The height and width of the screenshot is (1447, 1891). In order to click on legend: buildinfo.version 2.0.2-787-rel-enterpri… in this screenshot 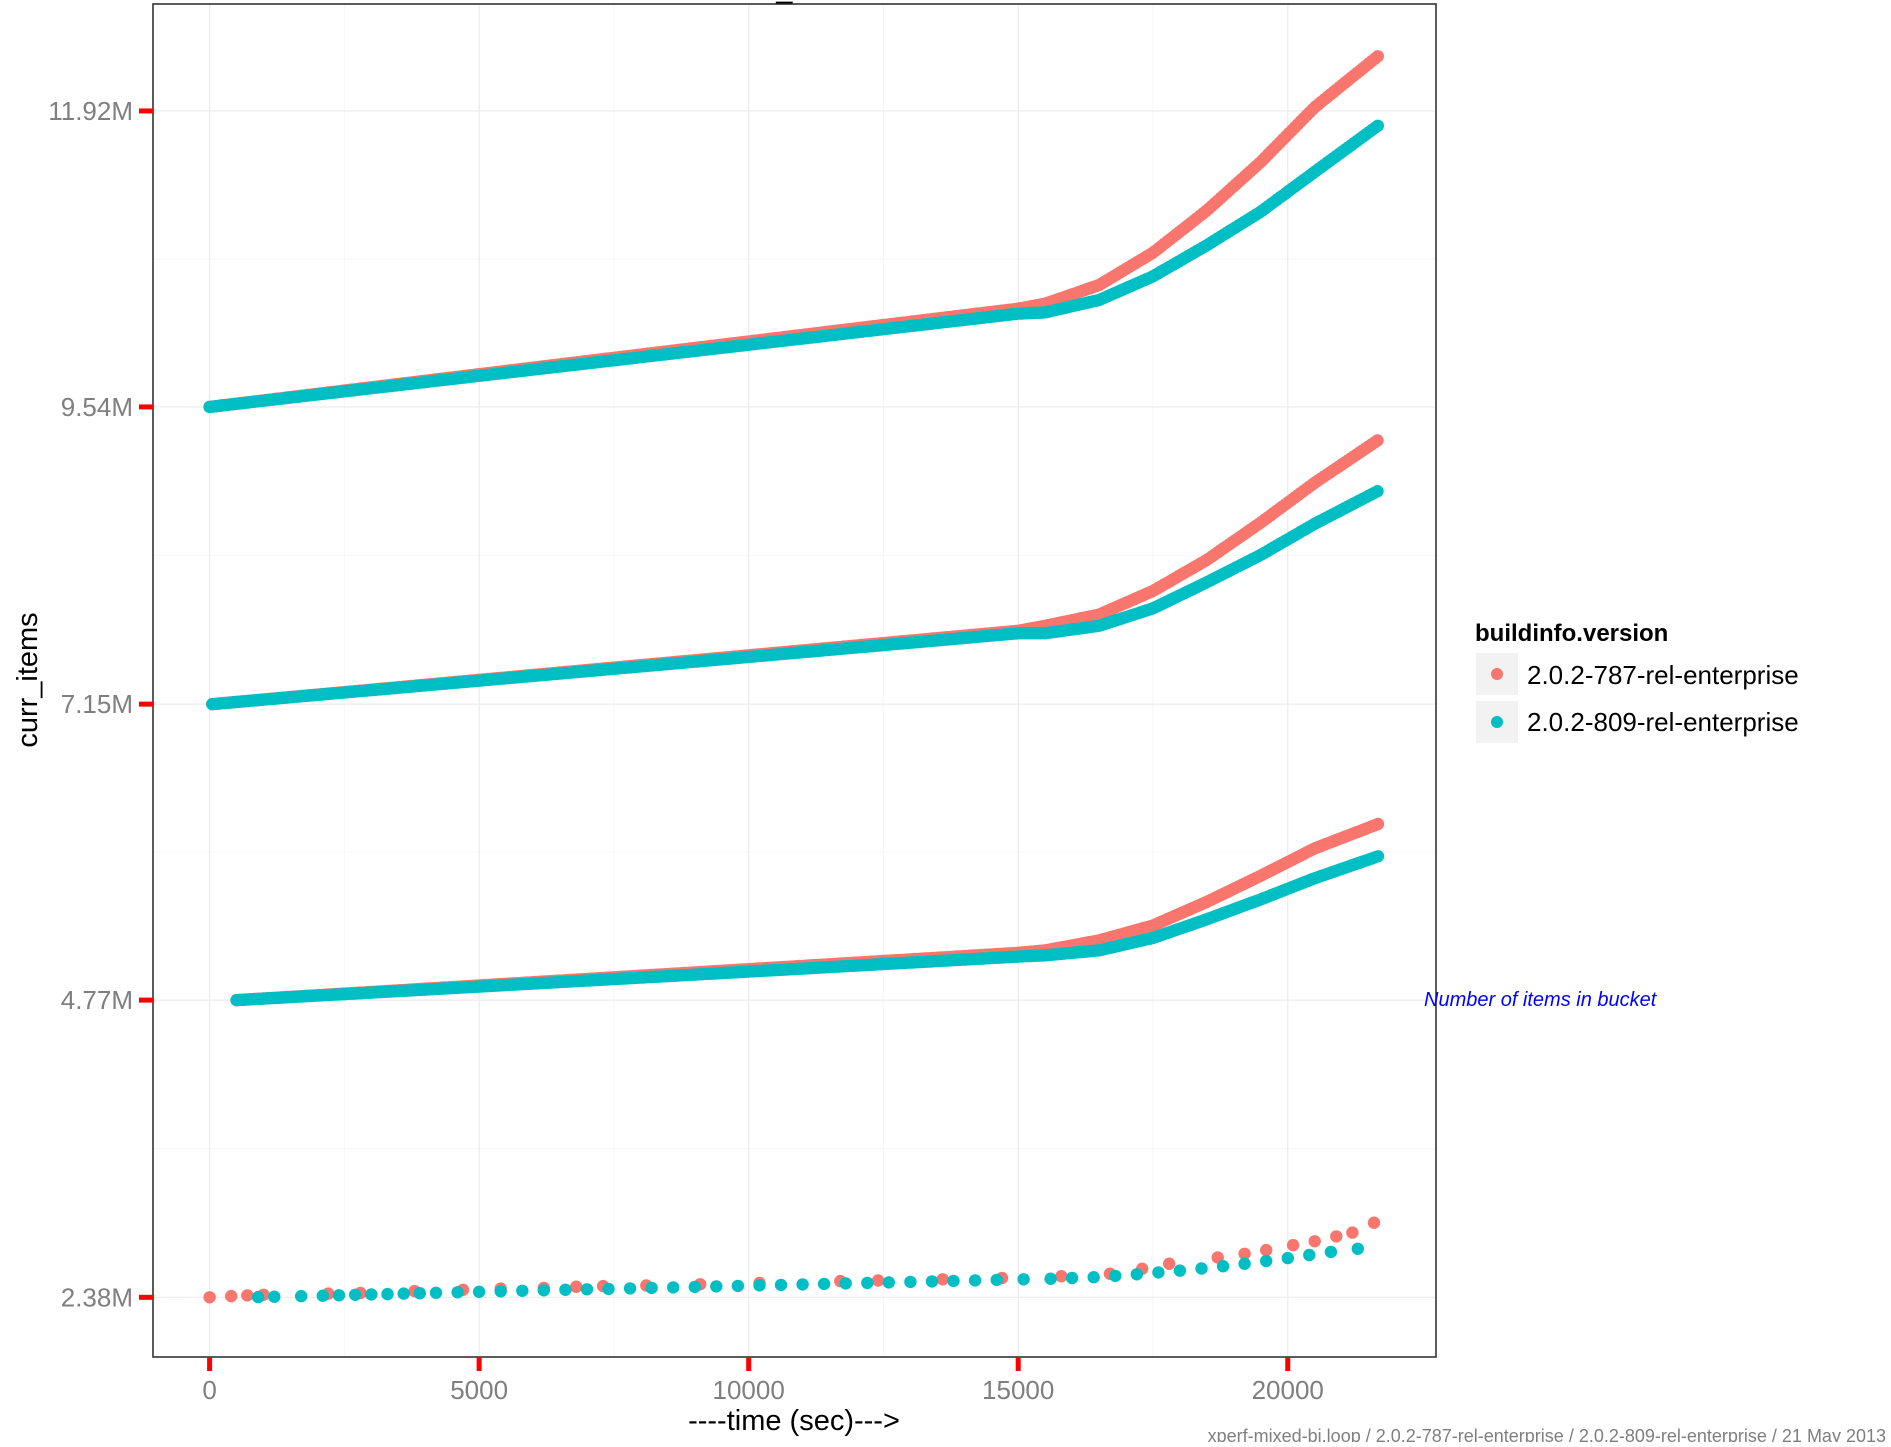, I will do `click(1637, 681)`.